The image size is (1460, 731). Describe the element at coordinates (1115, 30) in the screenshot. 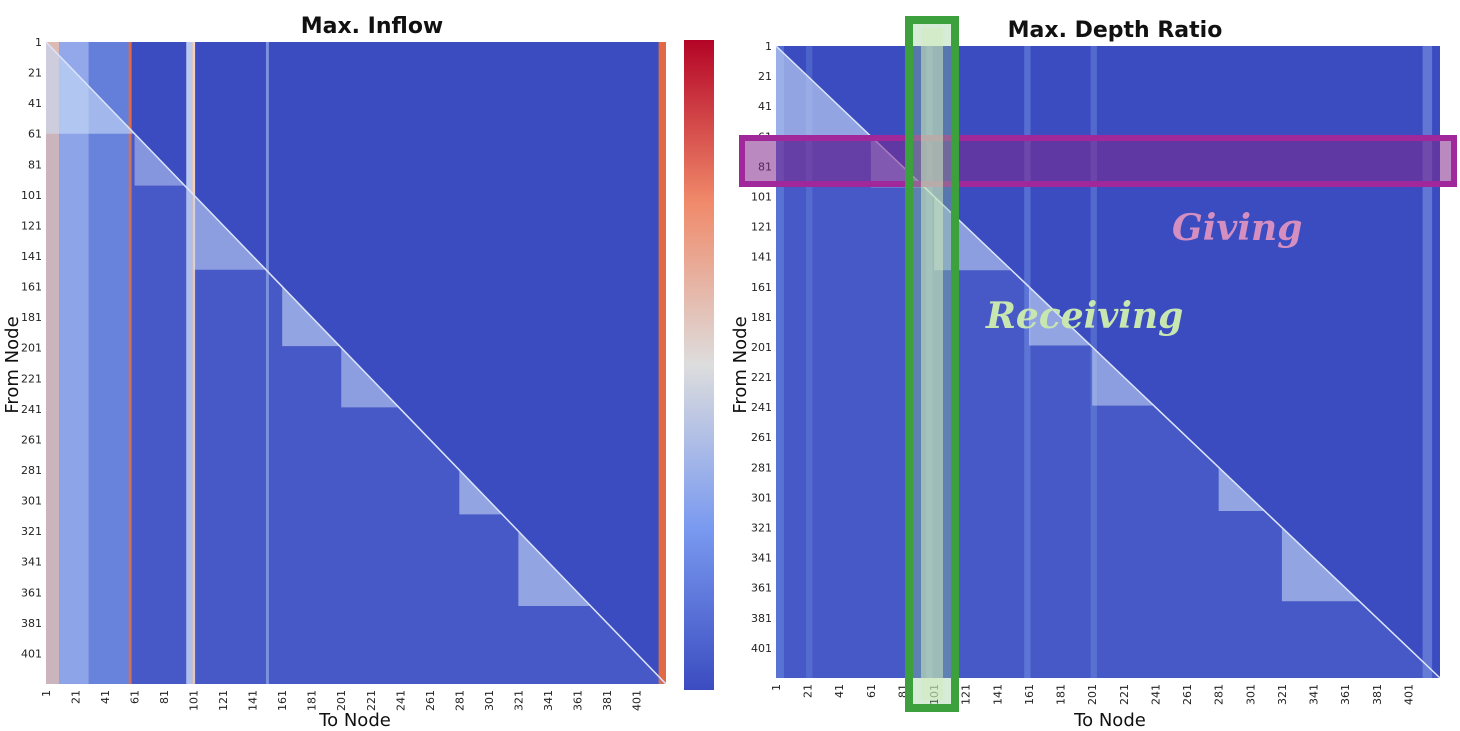

I see `chart-title: Max. Depth Ratio` at that location.